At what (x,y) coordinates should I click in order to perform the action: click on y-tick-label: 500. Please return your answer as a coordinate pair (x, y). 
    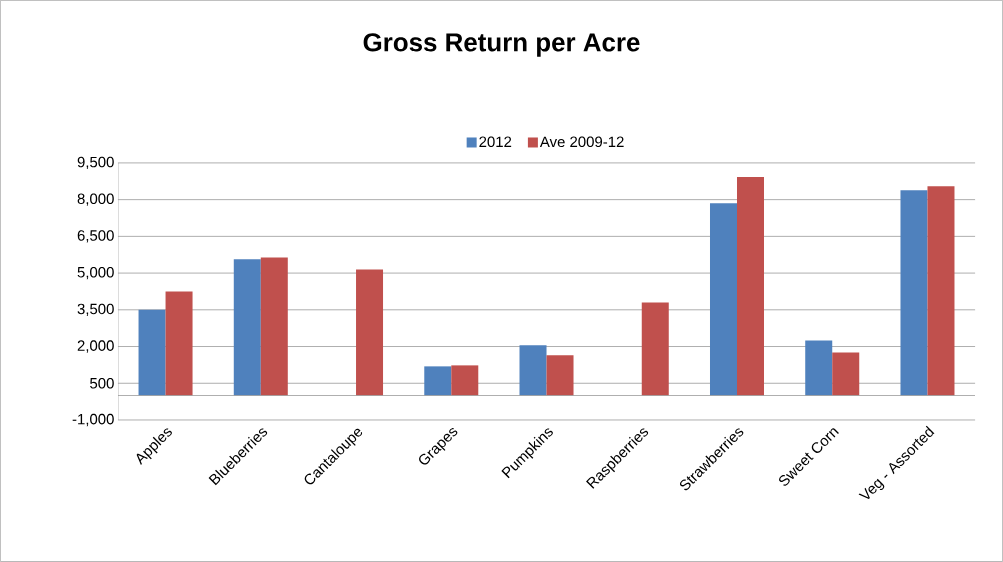
    Looking at the image, I should click on (102, 383).